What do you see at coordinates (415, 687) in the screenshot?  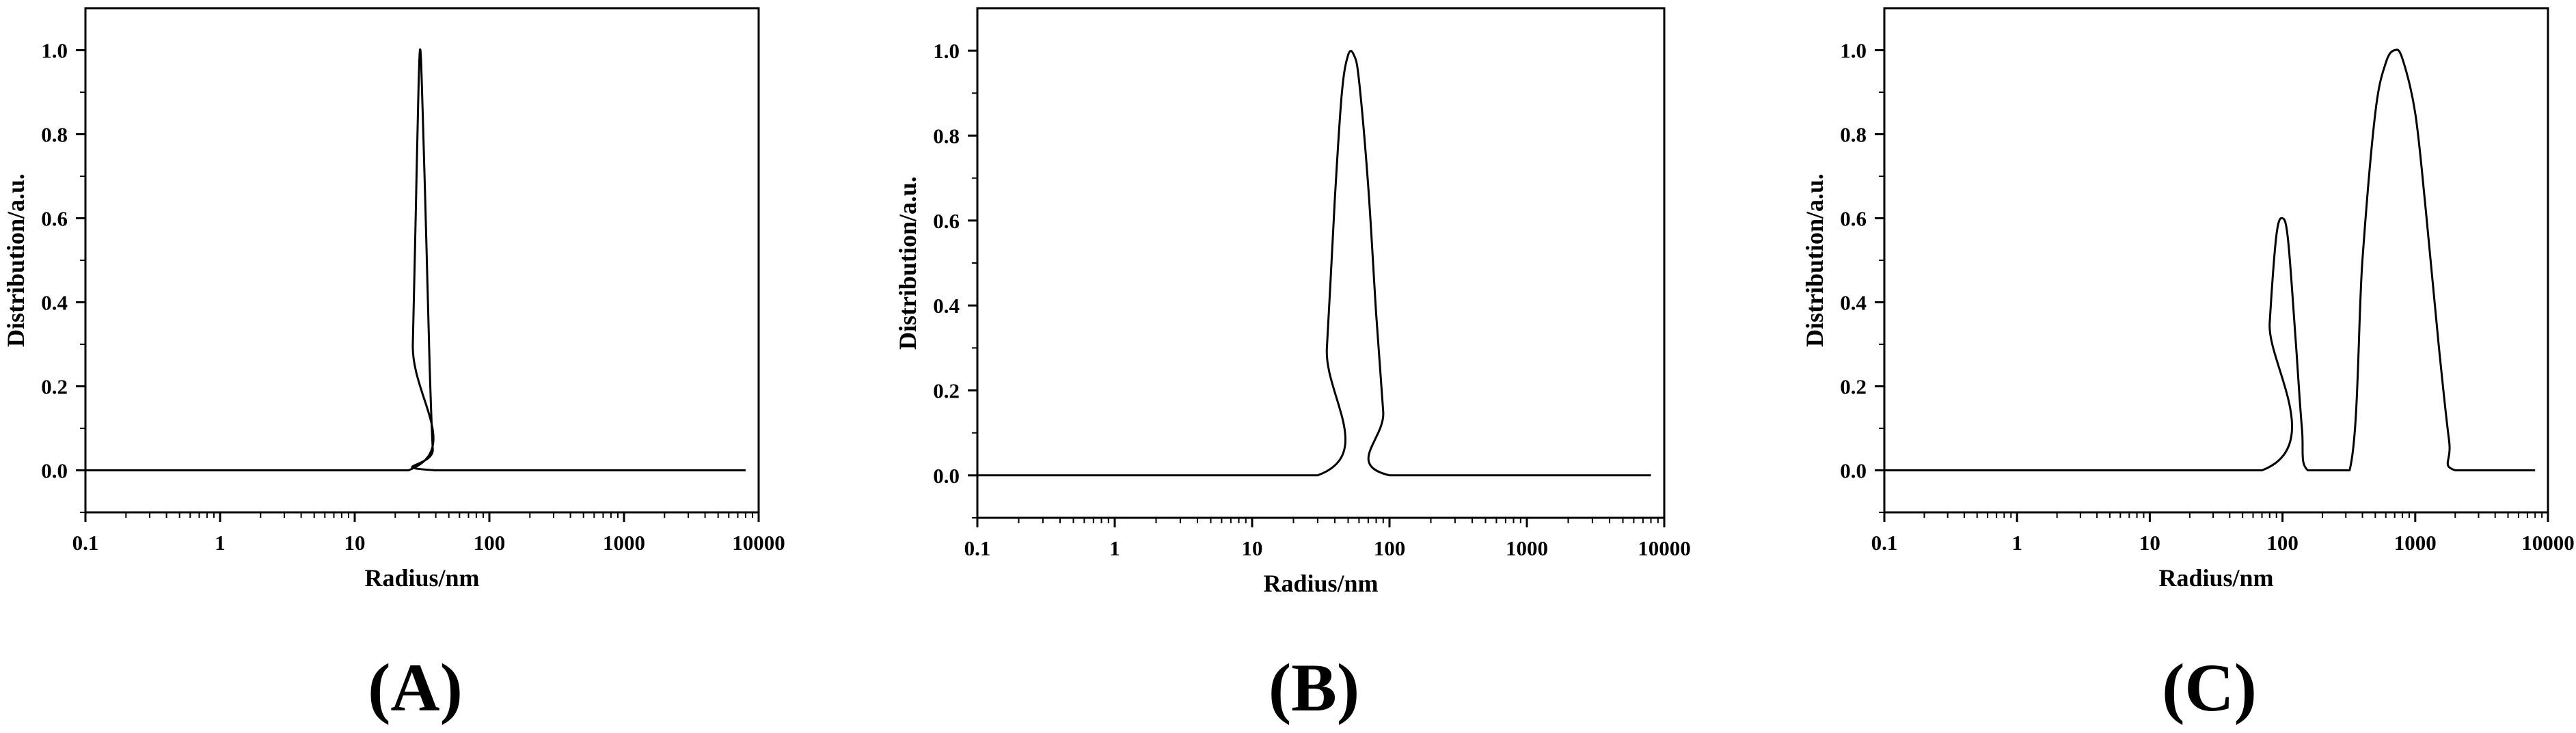 I see `panel-label: (A)` at bounding box center [415, 687].